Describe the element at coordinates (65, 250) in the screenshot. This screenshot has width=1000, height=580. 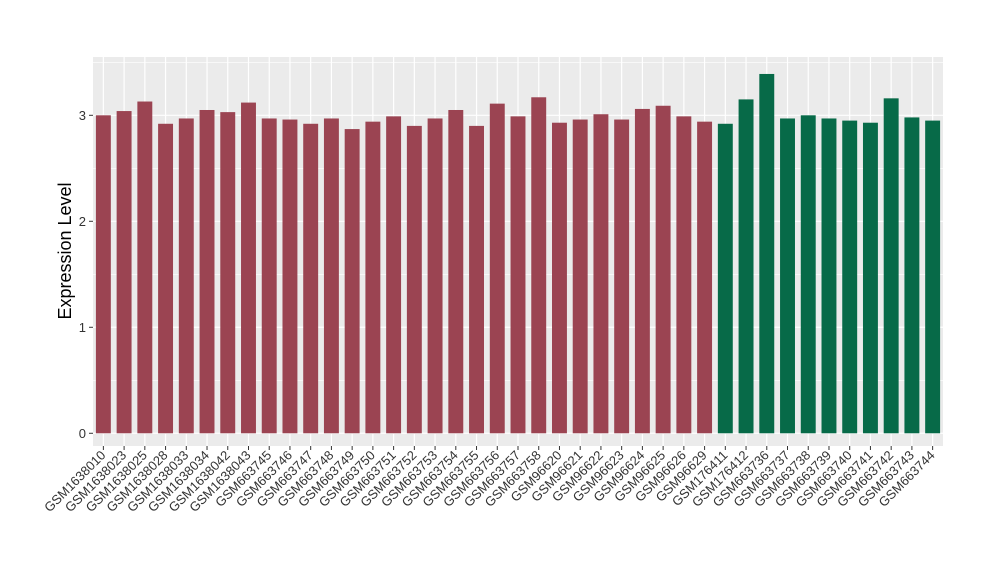
I see `y-axis-title: Expression Level` at that location.